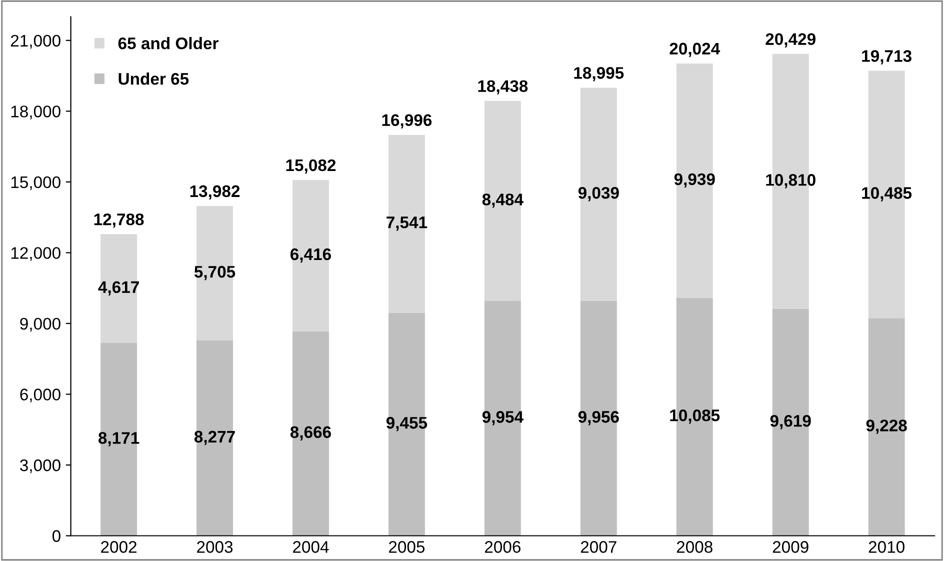 The width and height of the screenshot is (944, 561). I want to click on y-tick-label: 9,000, so click(40, 325).